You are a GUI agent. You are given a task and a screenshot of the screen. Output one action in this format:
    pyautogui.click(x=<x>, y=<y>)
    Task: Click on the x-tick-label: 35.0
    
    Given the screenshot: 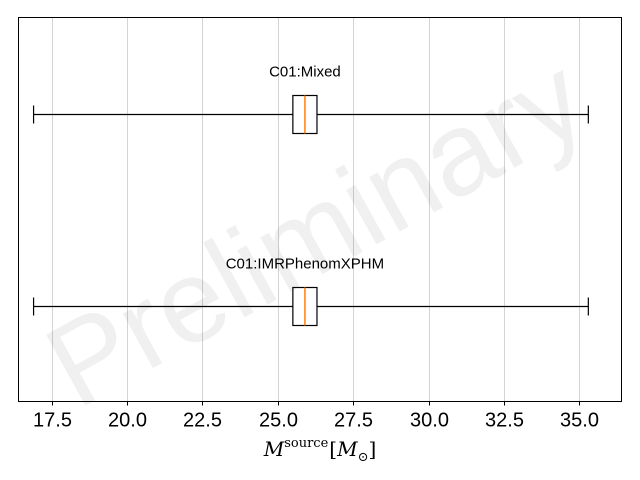 What is the action you would take?
    pyautogui.click(x=579, y=421)
    